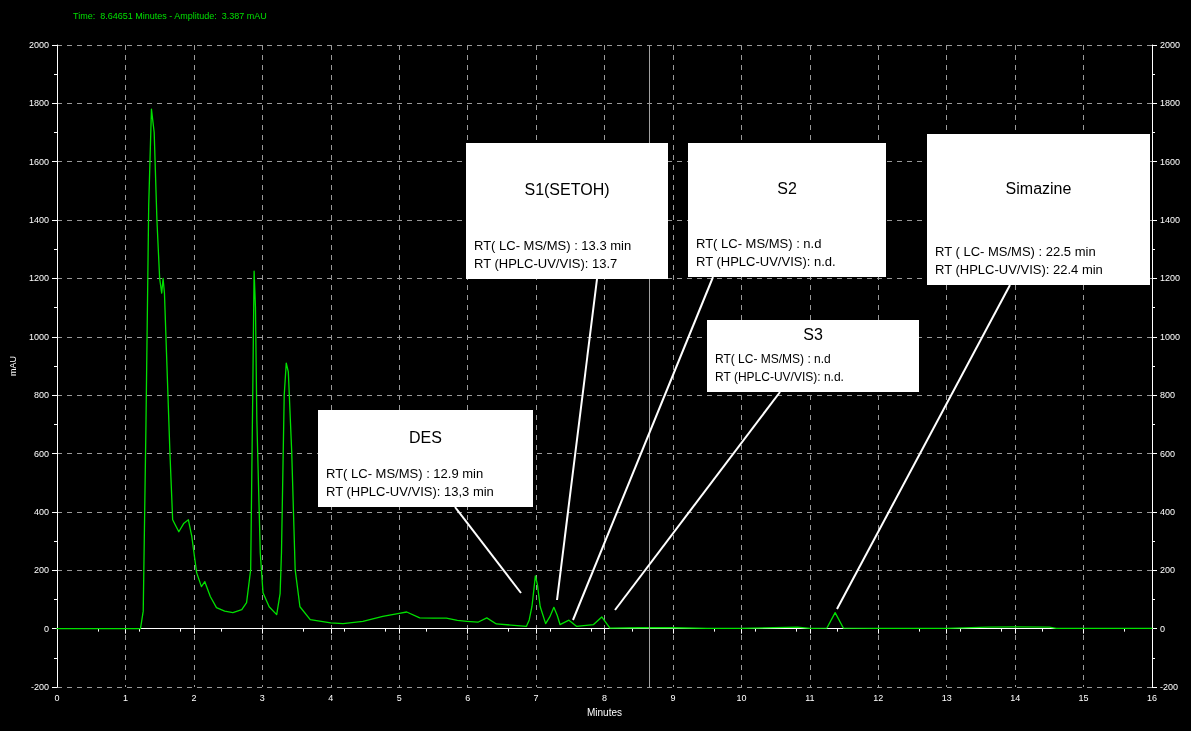 Image resolution: width=1191 pixels, height=731 pixels. What do you see at coordinates (1152, 697) in the screenshot?
I see `x-tick-label: 16` at bounding box center [1152, 697].